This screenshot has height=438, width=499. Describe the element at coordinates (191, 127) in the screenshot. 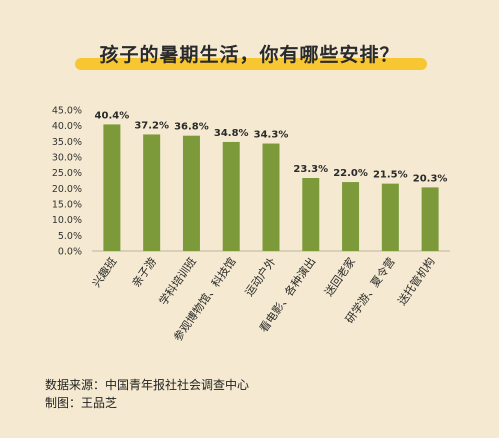

I see `data-label: 36.8%` at that location.